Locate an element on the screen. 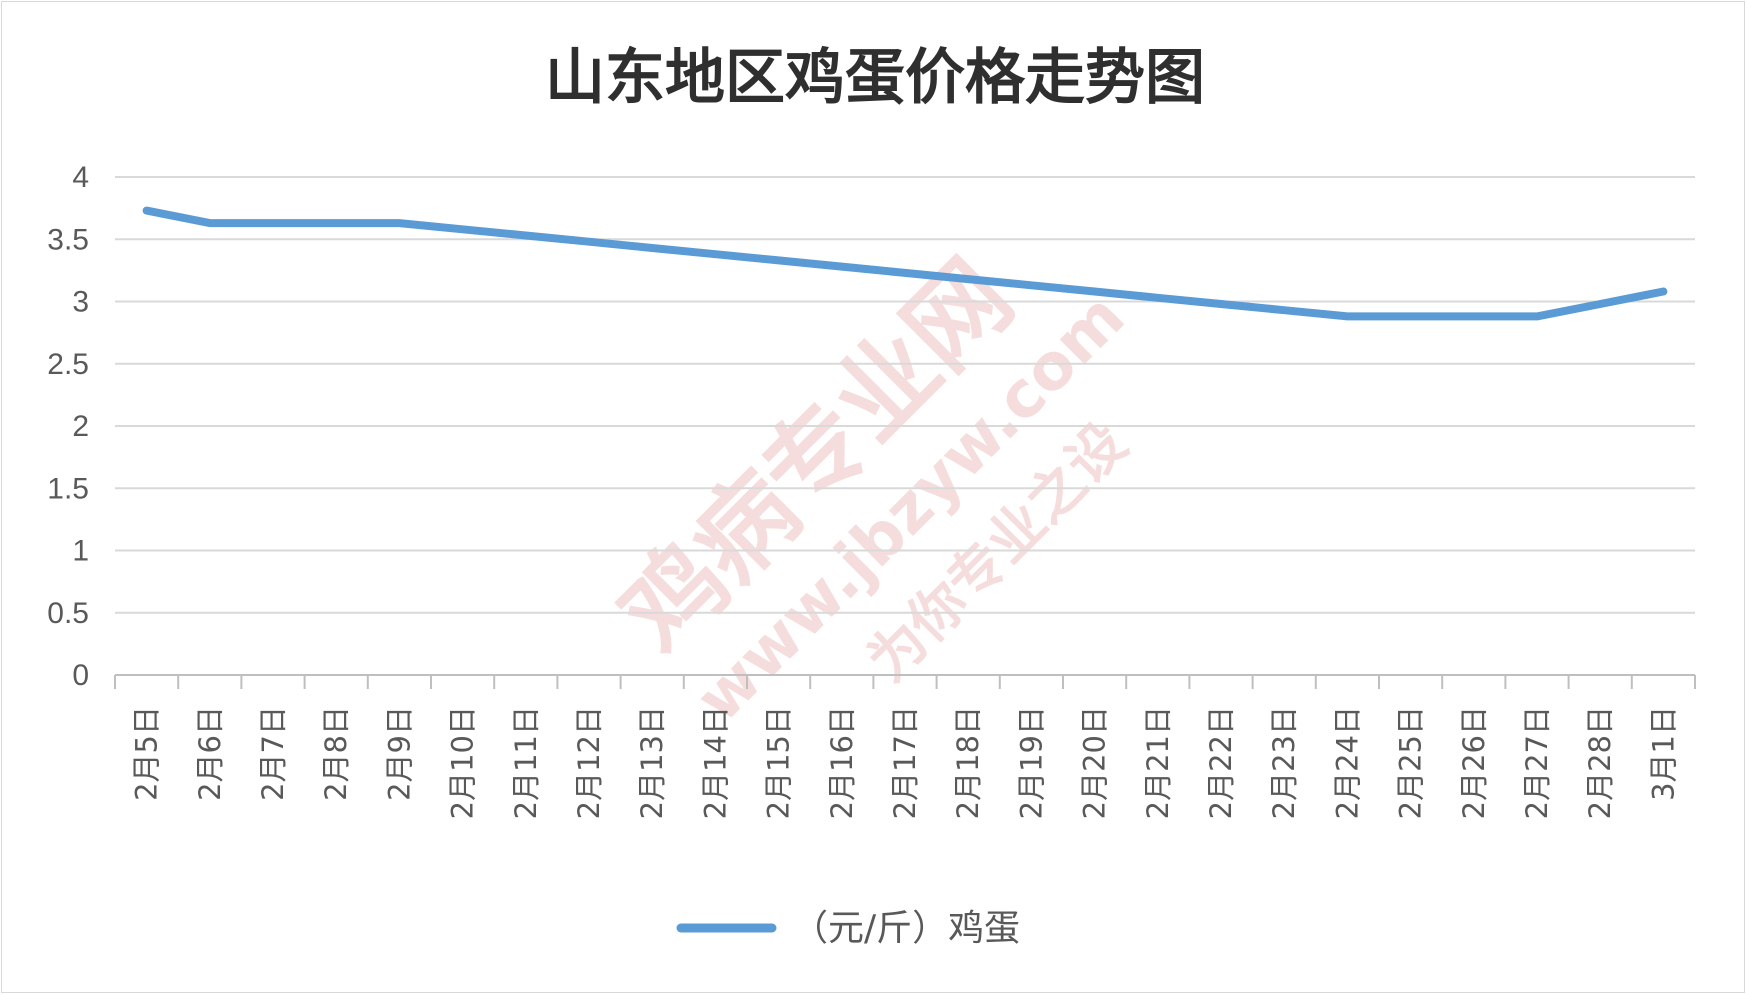  x-tick-label: 2月17日 is located at coordinates (905, 762).